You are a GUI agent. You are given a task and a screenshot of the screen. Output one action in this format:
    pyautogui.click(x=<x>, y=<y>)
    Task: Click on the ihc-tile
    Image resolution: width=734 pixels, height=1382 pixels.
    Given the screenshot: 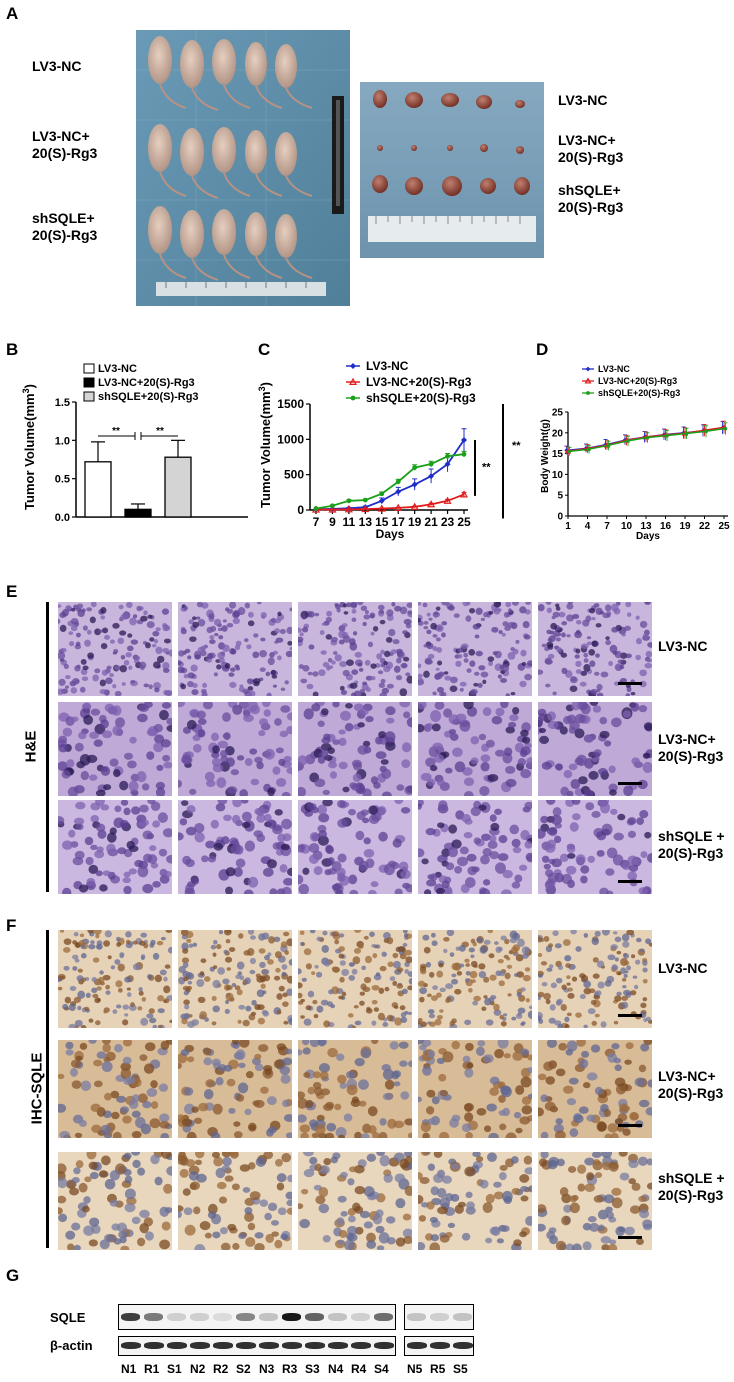 What is the action you would take?
    pyautogui.click(x=355, y=1089)
    